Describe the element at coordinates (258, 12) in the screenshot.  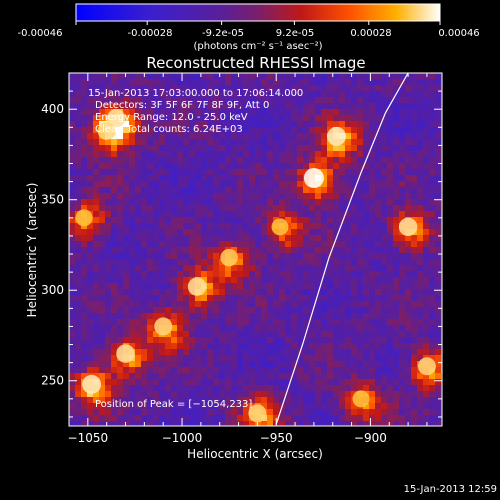
I see `colorbar` at that location.